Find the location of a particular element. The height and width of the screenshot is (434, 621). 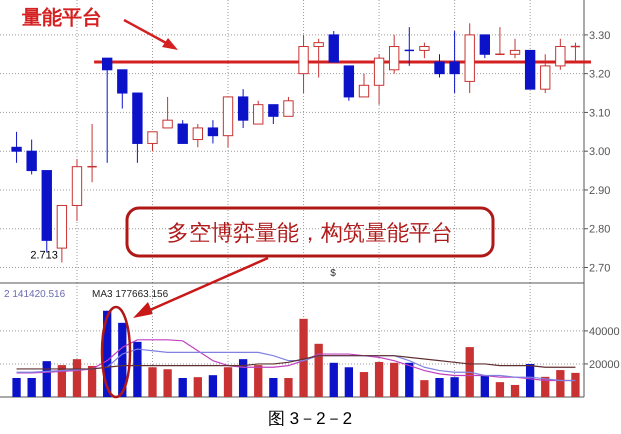

y-tick-label: 2.80 is located at coordinates (599, 230).